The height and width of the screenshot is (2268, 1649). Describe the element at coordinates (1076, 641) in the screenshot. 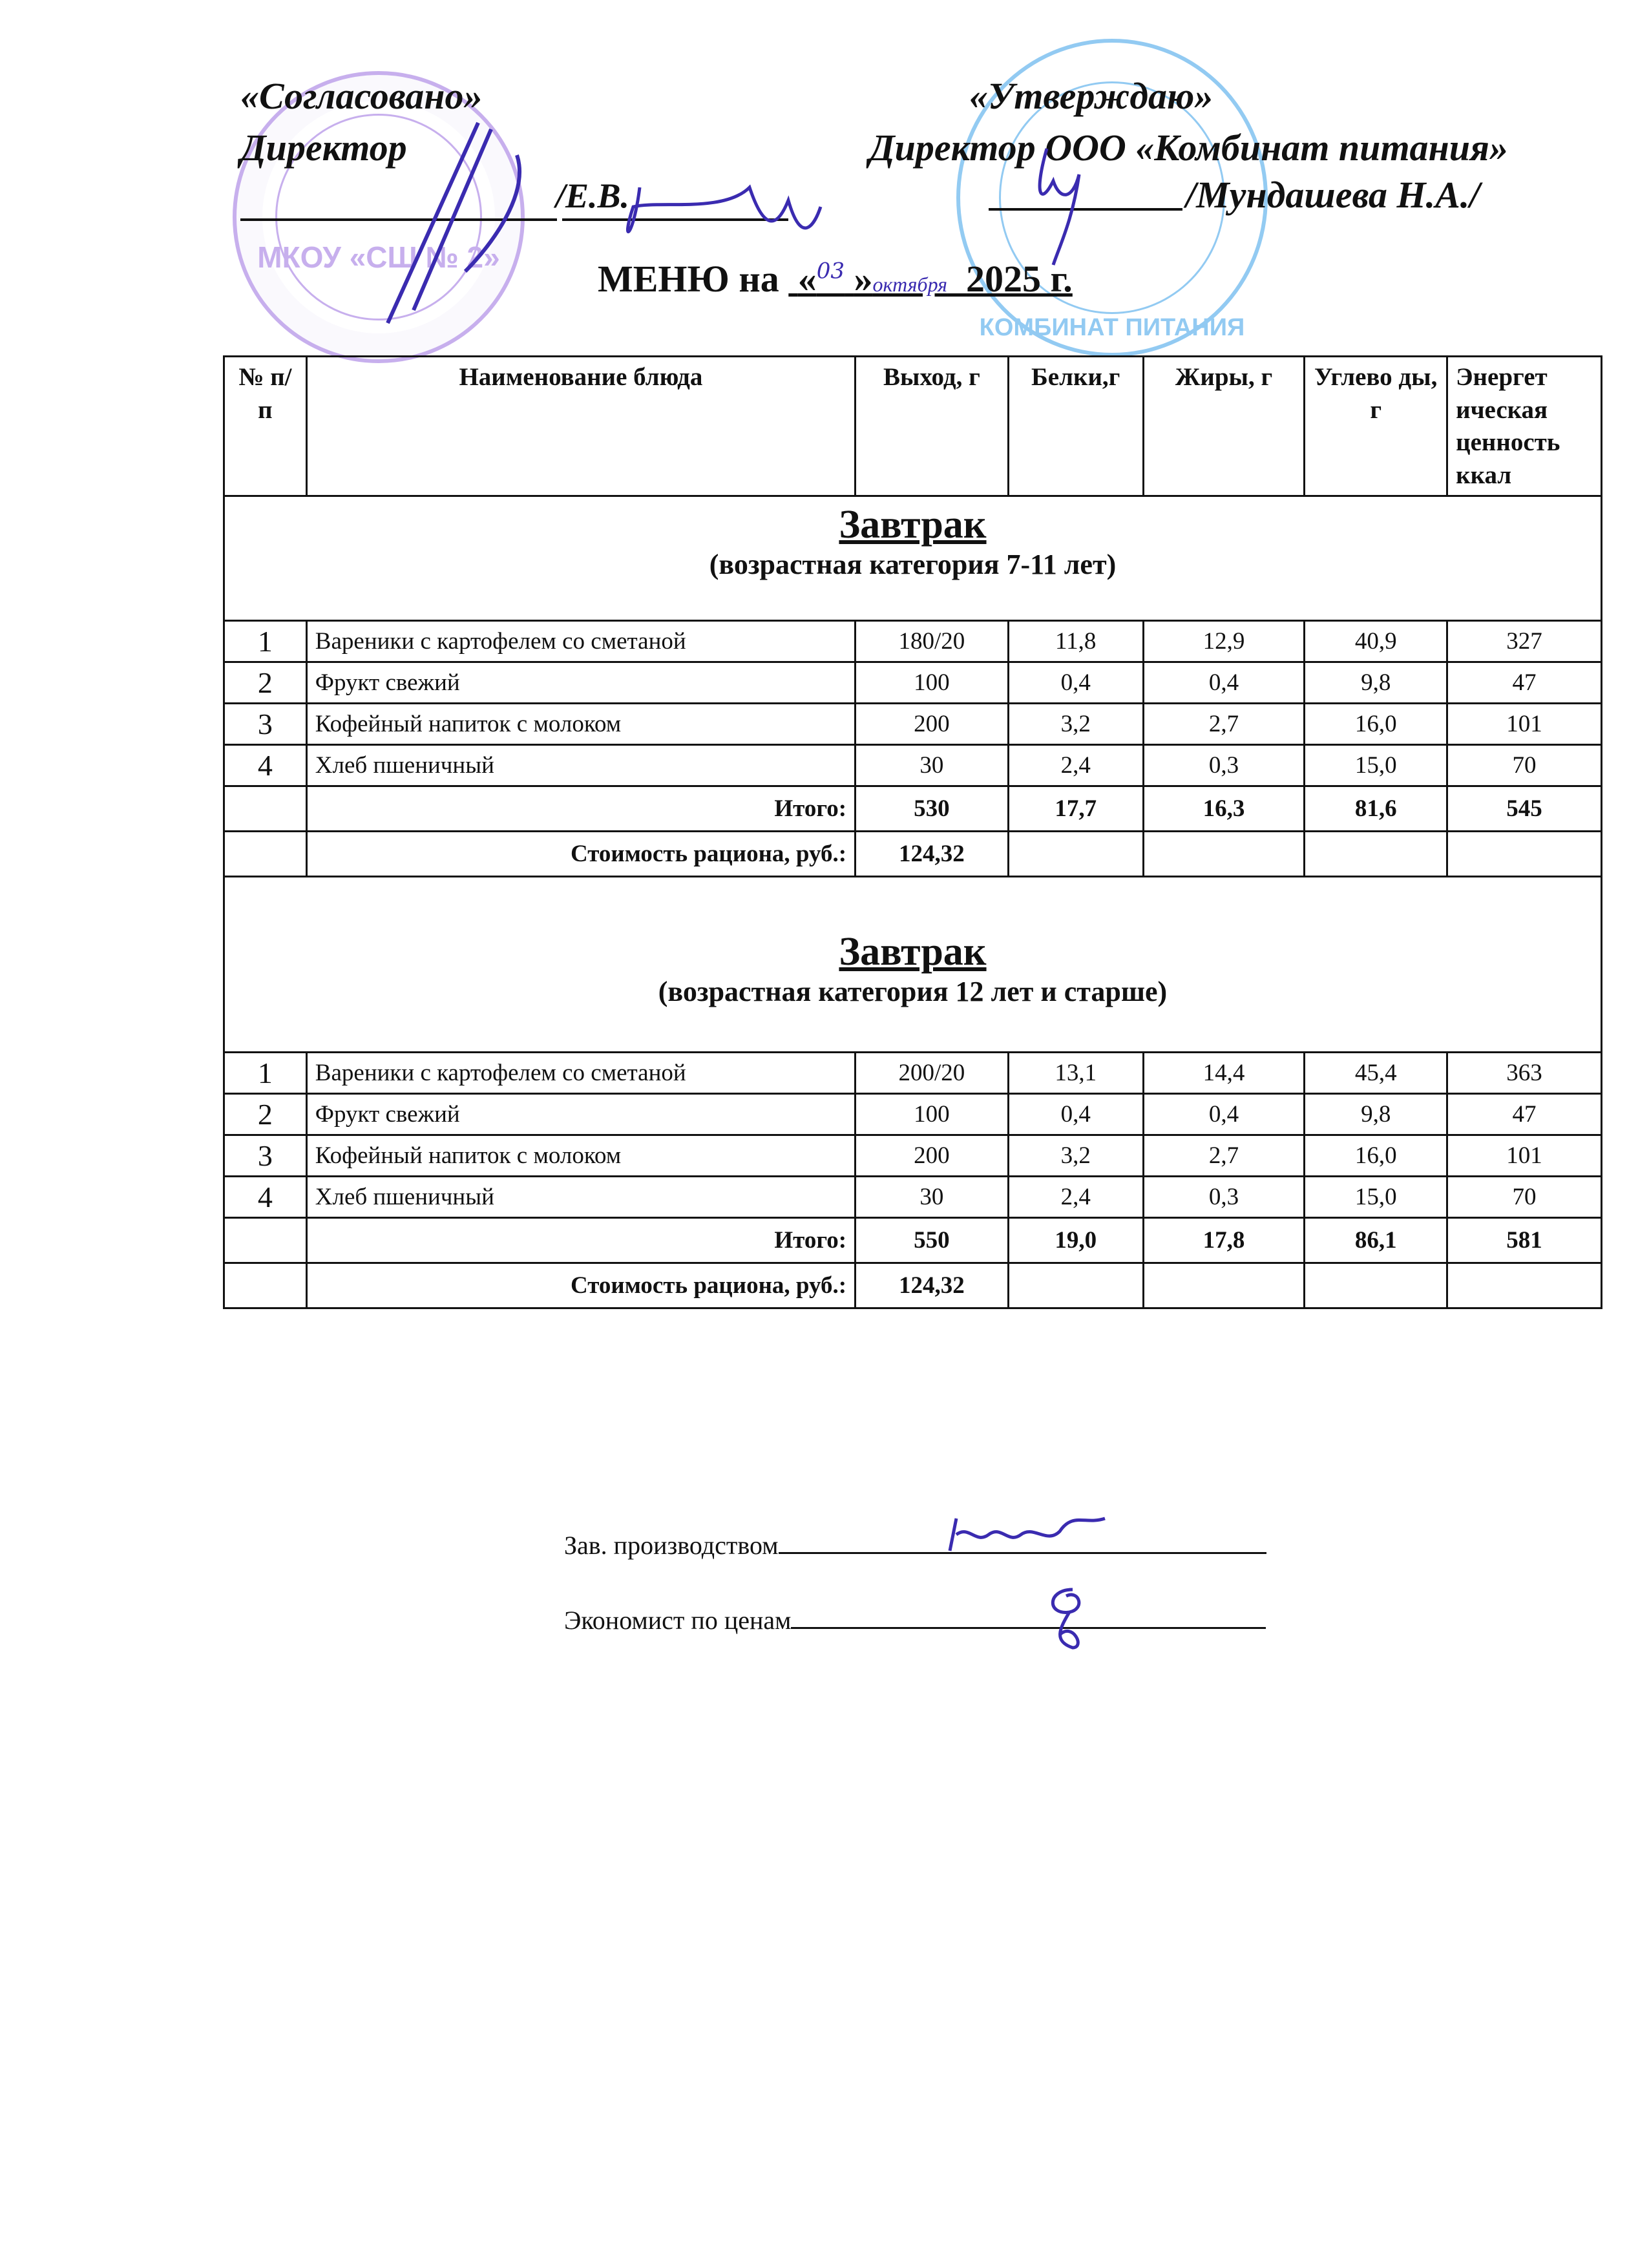

I see `cell: 11,8` at that location.